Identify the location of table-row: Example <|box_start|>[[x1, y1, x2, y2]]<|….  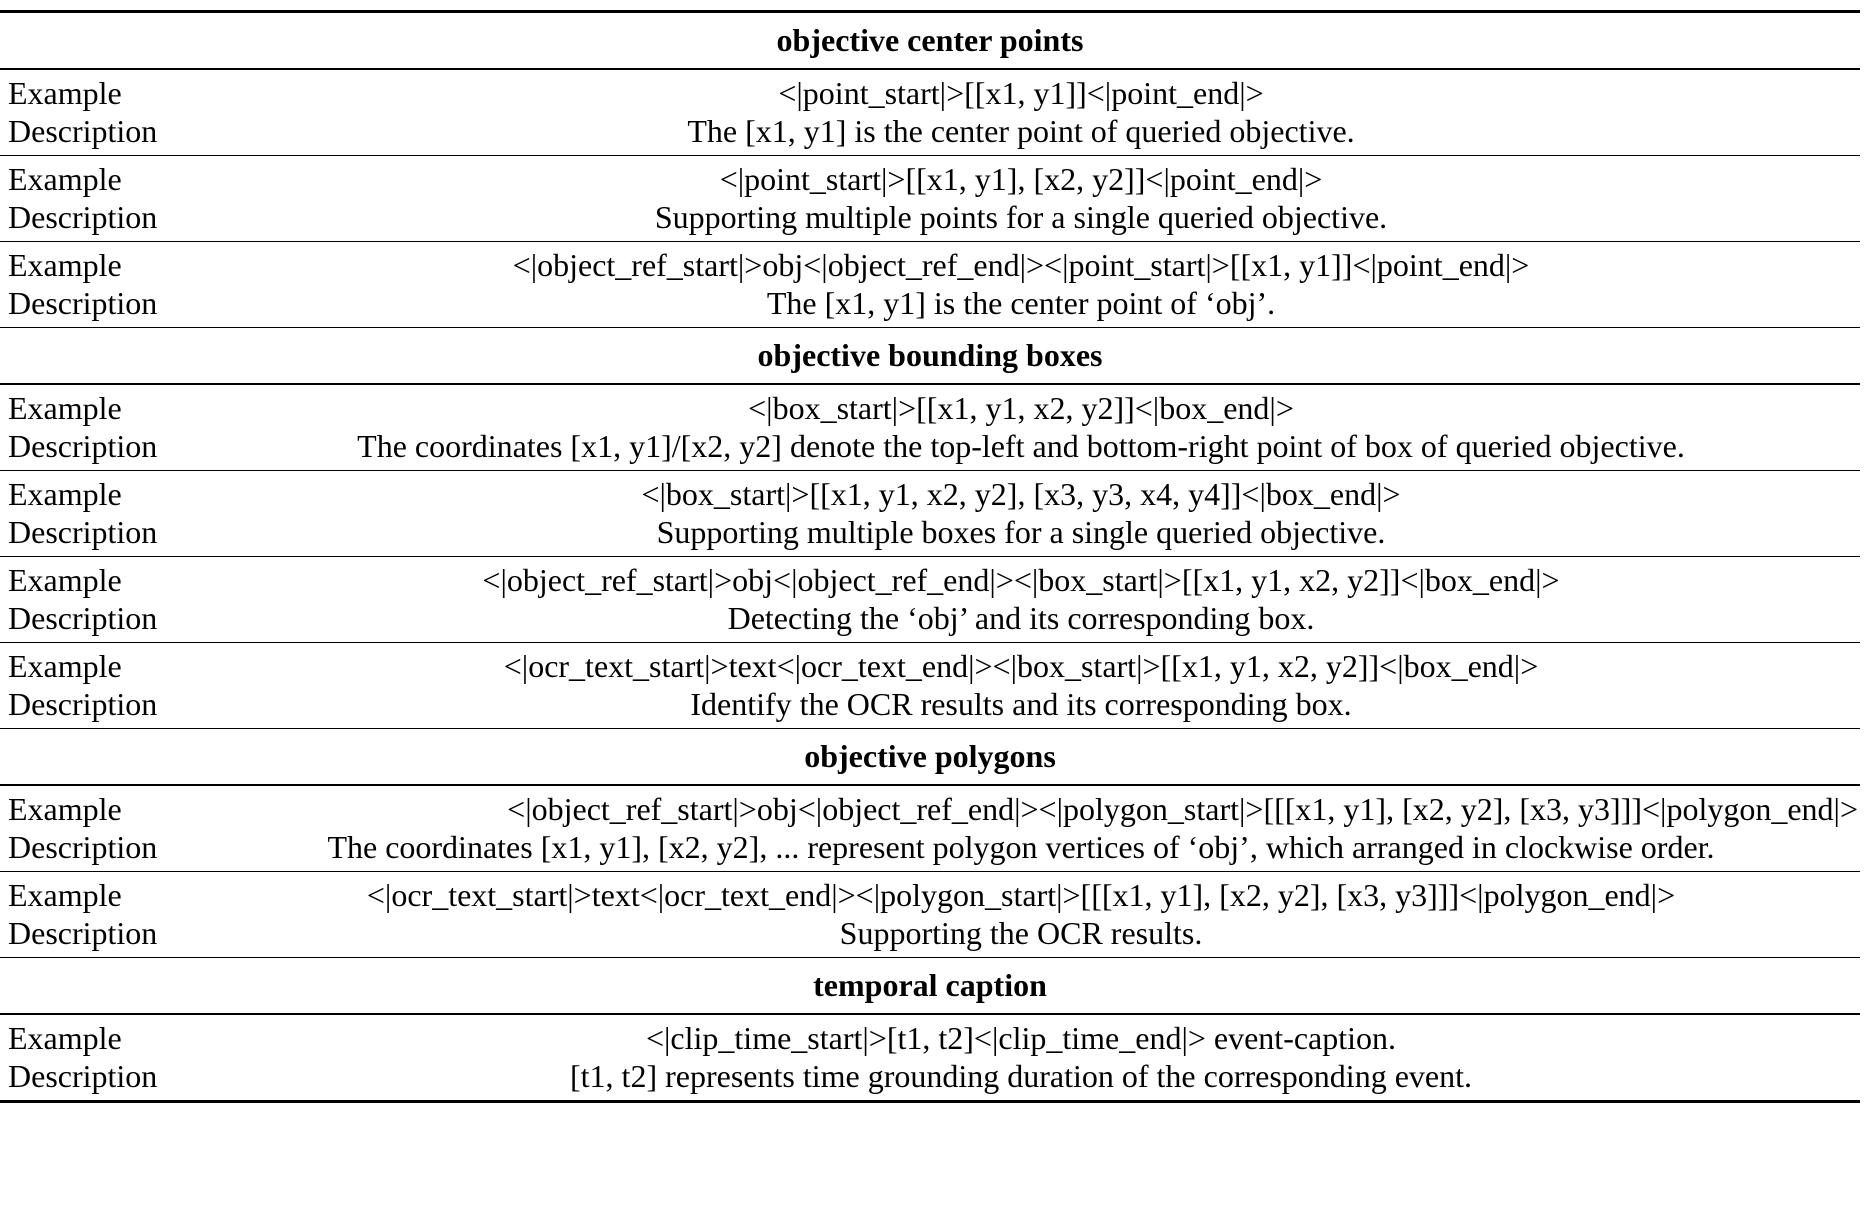
(930, 427).